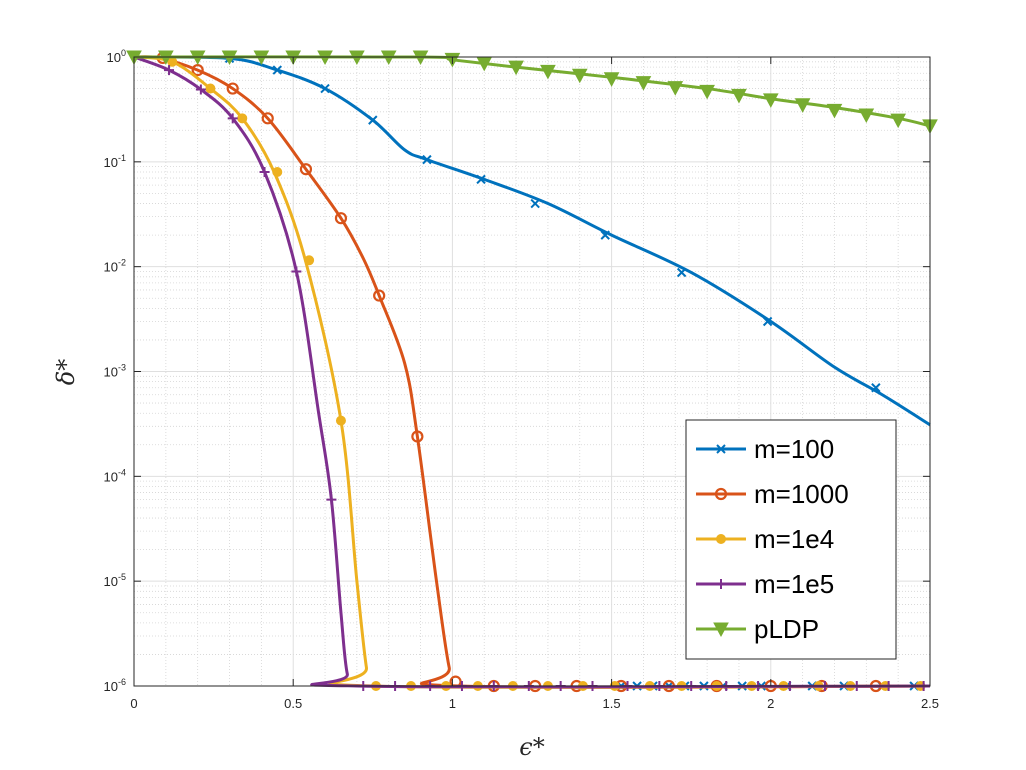  Describe the element at coordinates (794, 449) in the screenshot. I see `legend-label: m=100` at that location.